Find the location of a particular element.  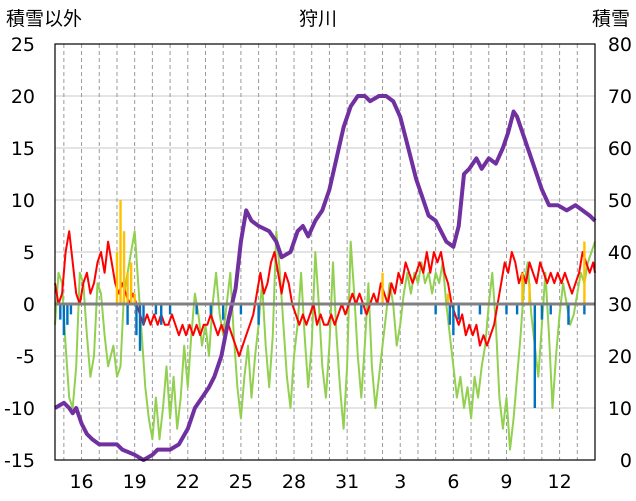

x-tick-label: 28 is located at coordinates (294, 482).